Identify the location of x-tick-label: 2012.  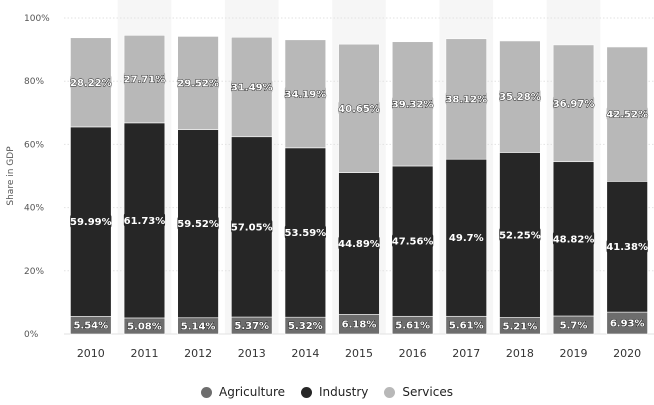
(198, 353).